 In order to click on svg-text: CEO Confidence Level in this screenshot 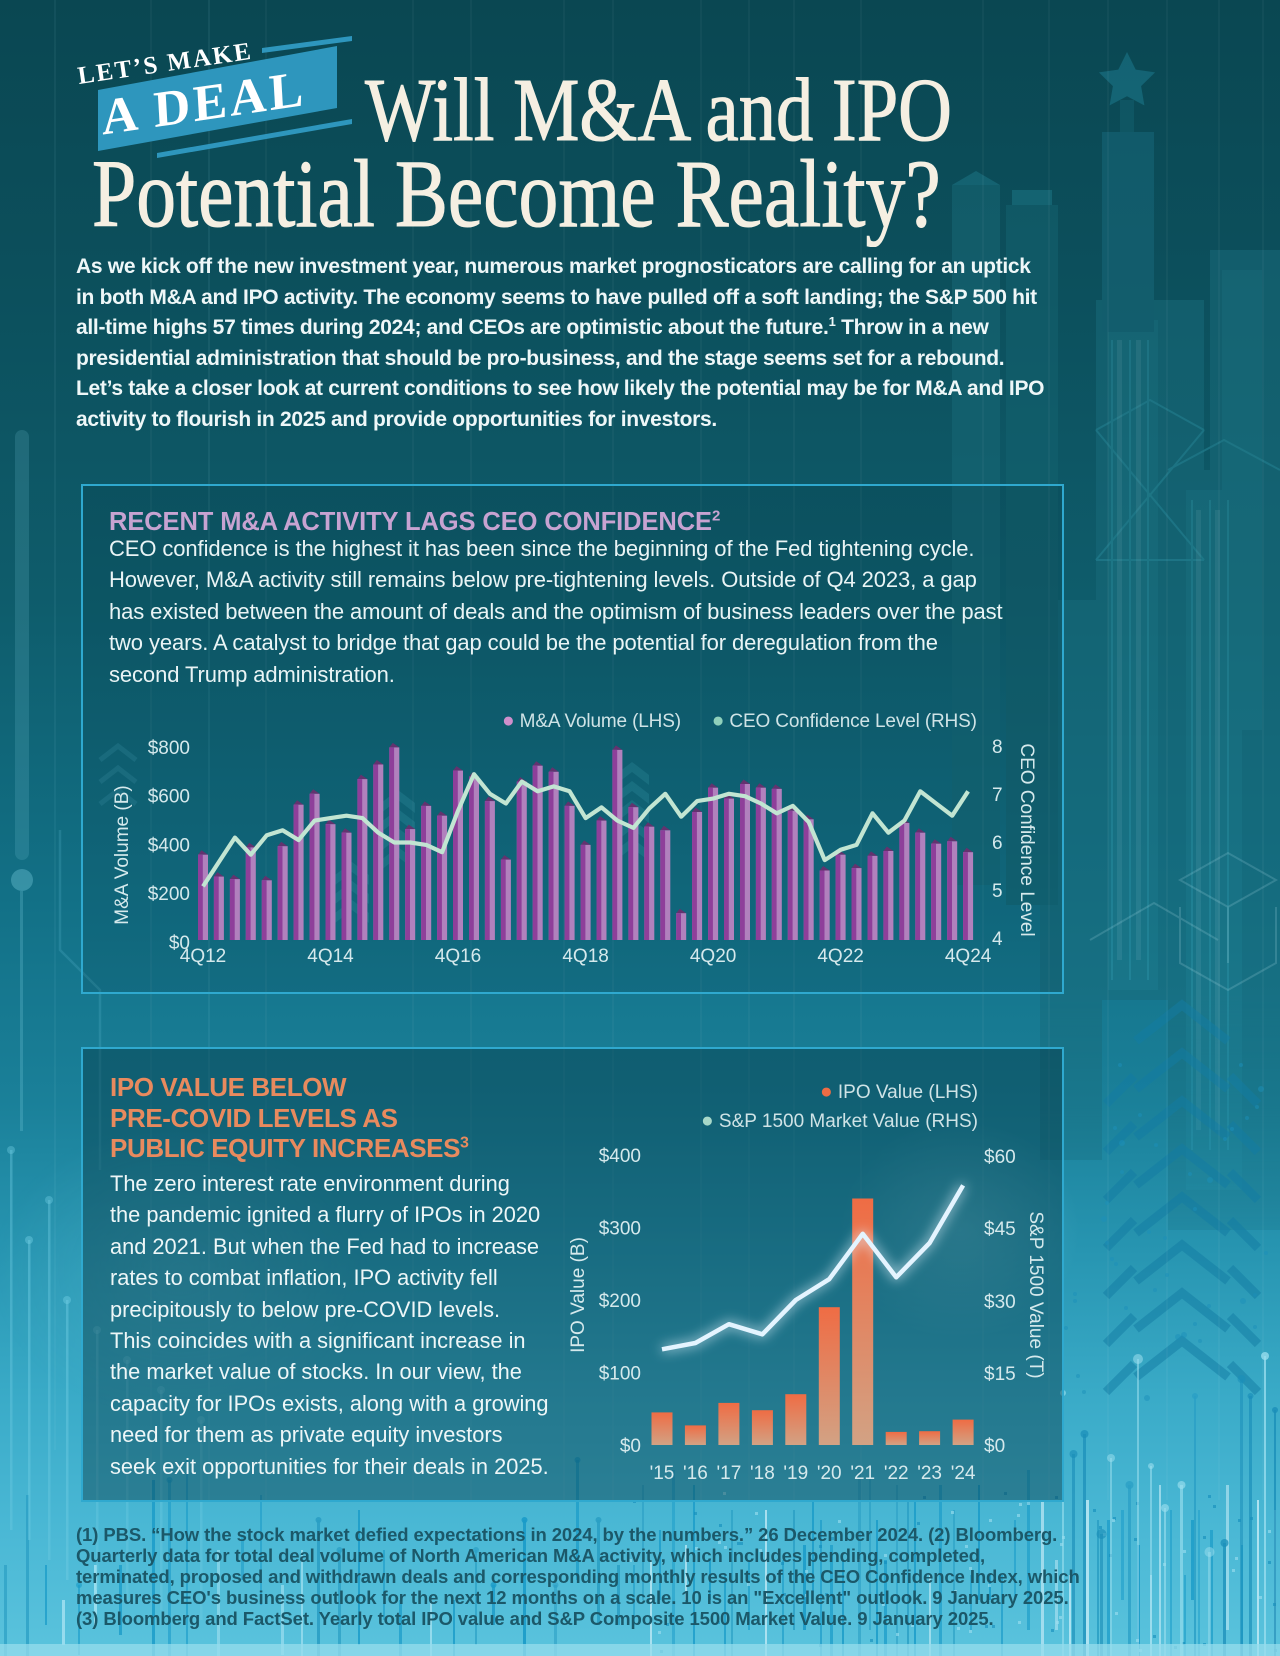, I will do `click(1026, 839)`.